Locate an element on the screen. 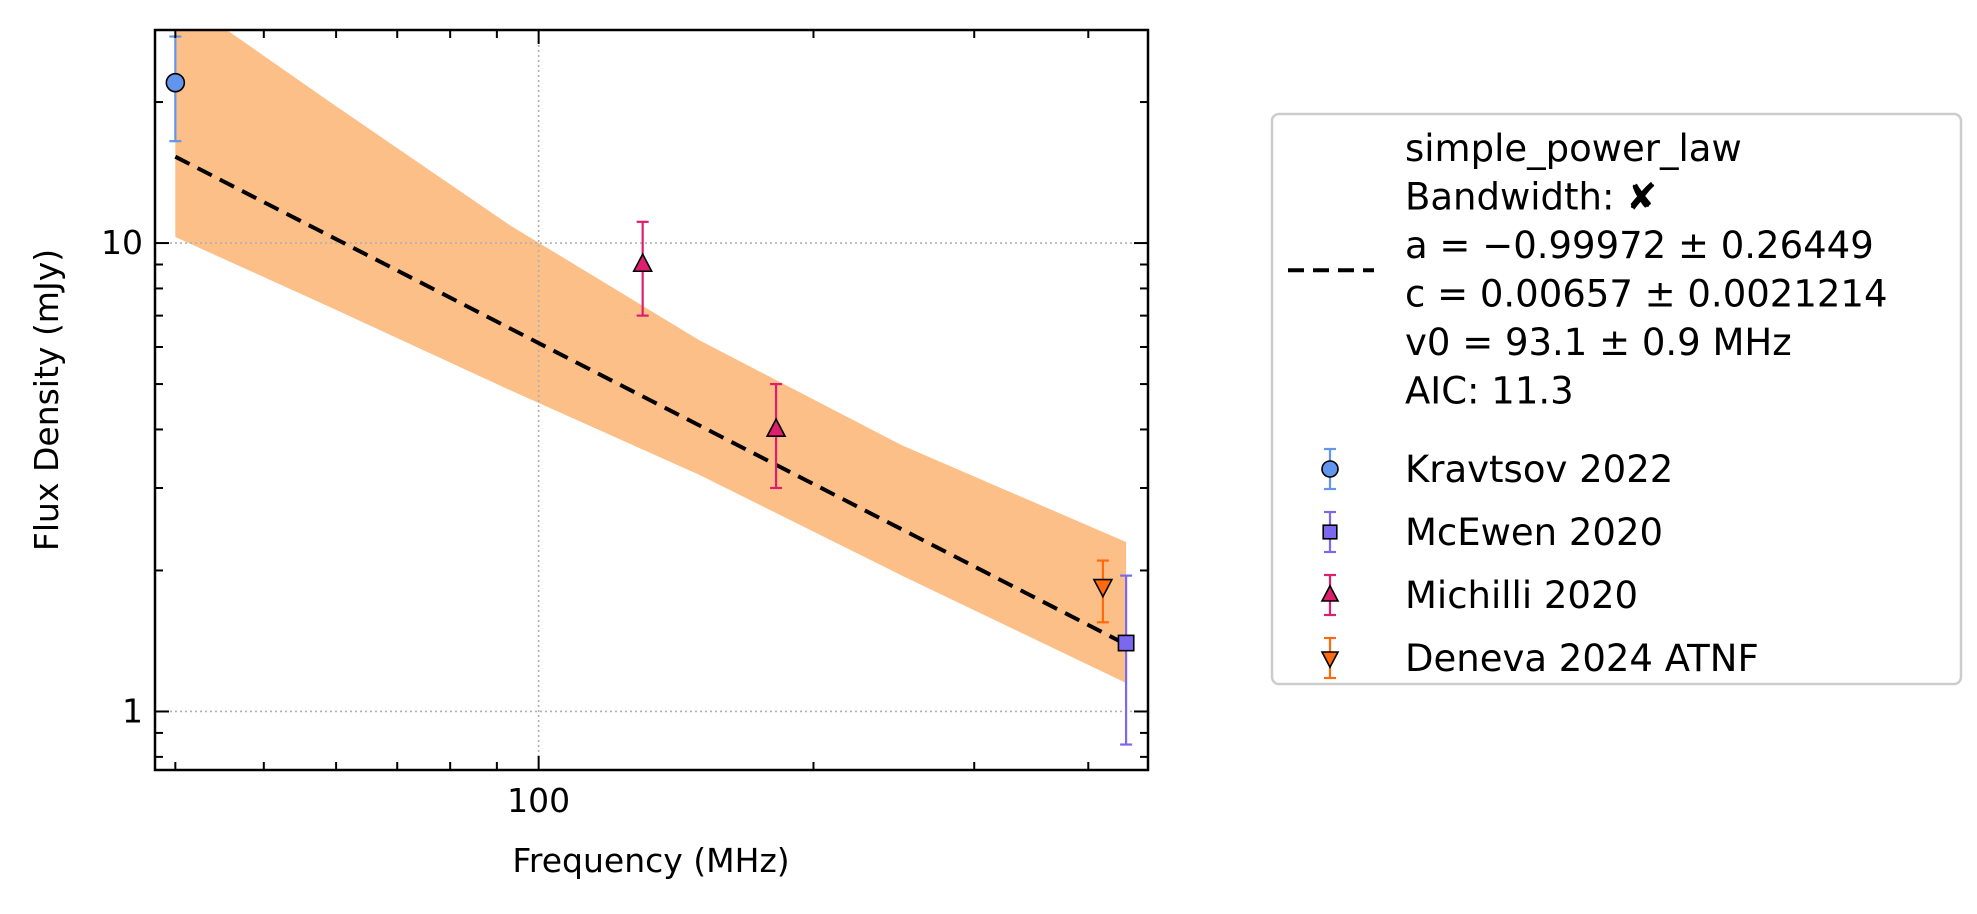 This screenshot has height=914, width=1977. legend-model-line-text: AIC: 11.3 is located at coordinates (1489, 391).